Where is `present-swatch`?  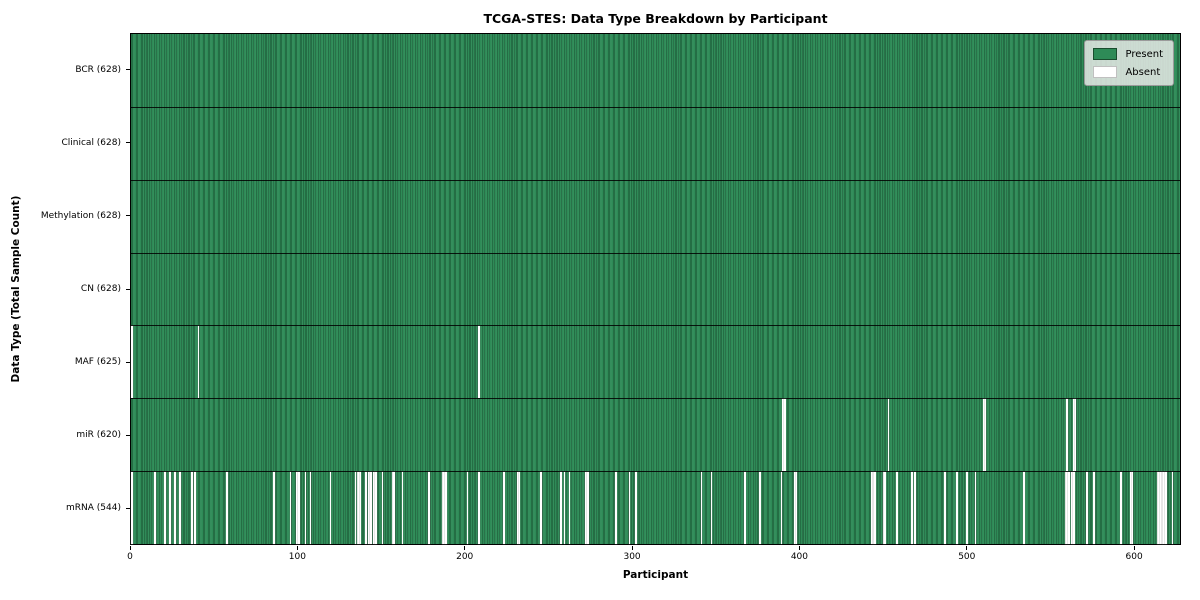 present-swatch is located at coordinates (1105, 54).